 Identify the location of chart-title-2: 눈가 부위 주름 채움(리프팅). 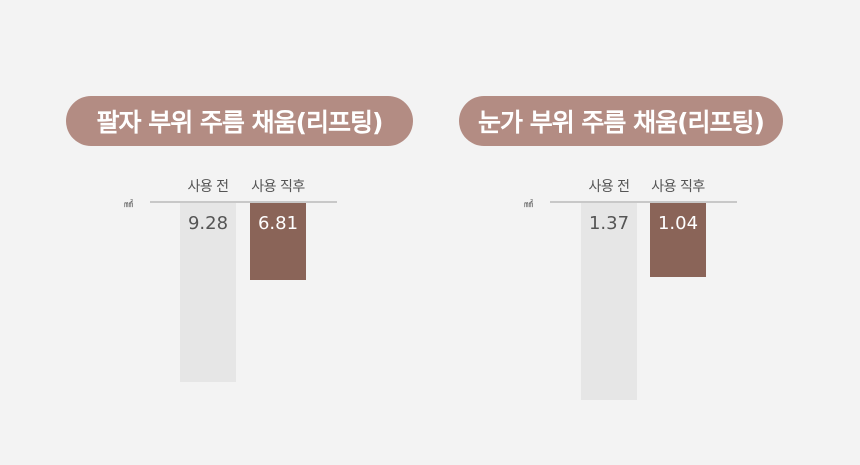
(621, 121).